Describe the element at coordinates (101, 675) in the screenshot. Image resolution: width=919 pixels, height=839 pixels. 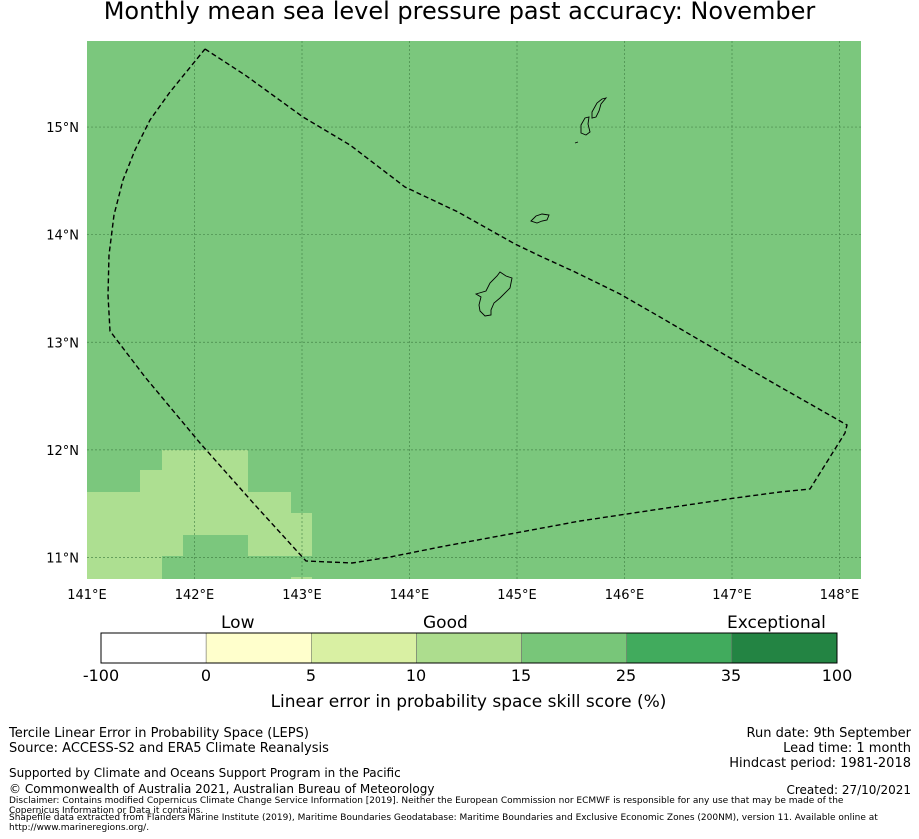
I see `colorbar-tick: -100` at that location.